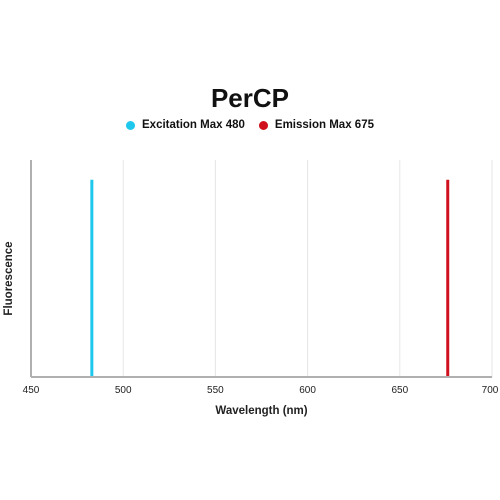  Describe the element at coordinates (215, 390) in the screenshot. I see `x-tick-label-550: 550` at that location.